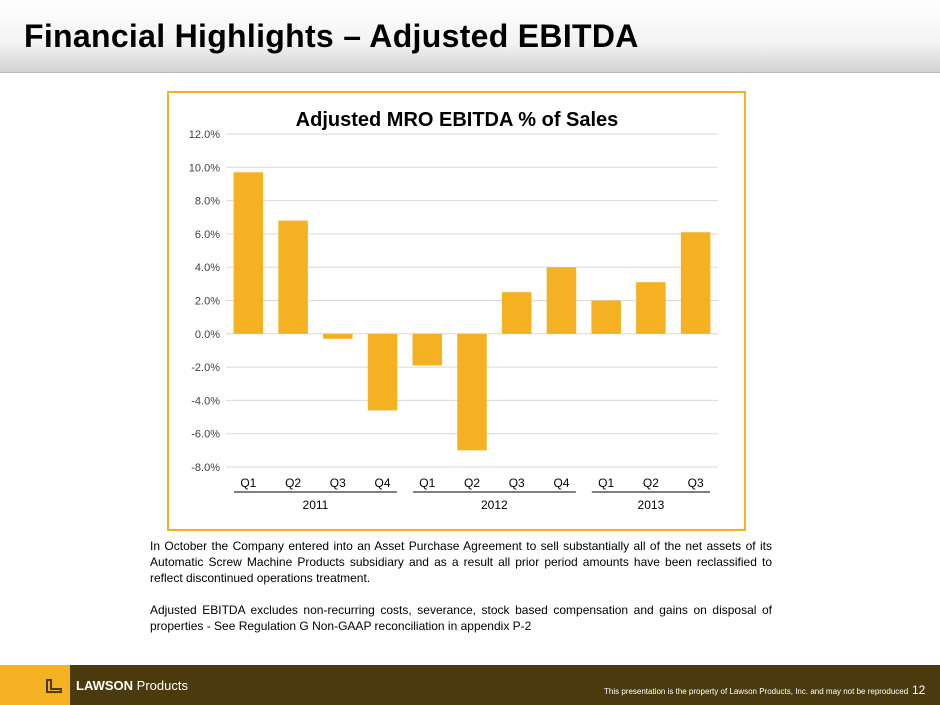 The height and width of the screenshot is (705, 940). I want to click on chart-title: Adjusted MRO EBITDA % of Sales, so click(457, 120).